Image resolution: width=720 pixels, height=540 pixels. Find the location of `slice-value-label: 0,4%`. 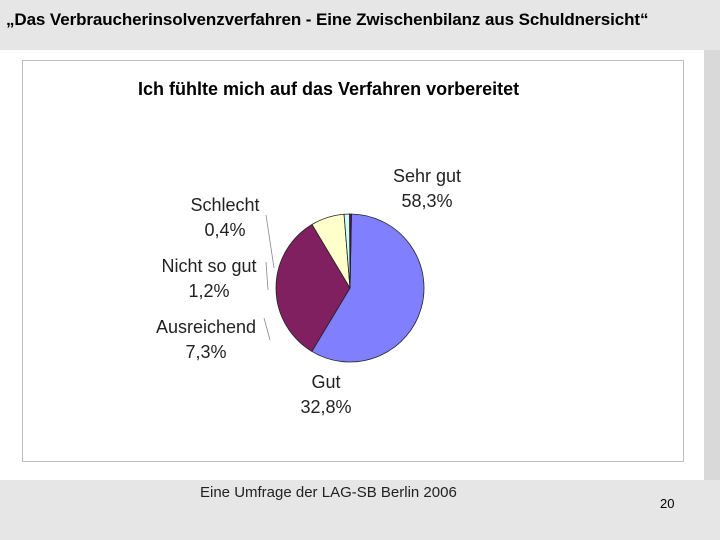

slice-value-label: 0,4% is located at coordinates (224, 230).